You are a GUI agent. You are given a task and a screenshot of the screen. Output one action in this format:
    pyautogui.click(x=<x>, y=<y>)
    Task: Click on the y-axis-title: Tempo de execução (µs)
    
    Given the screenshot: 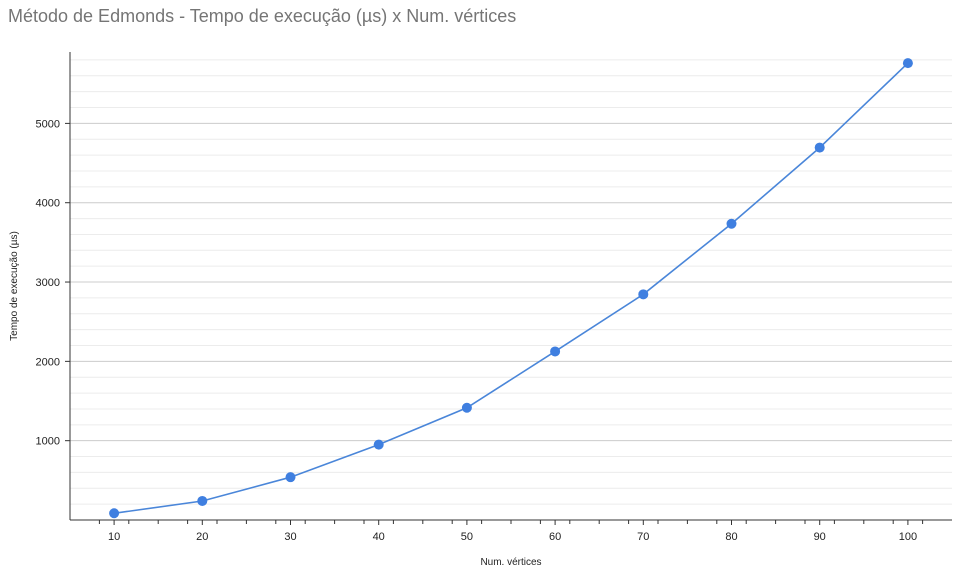 What is the action you would take?
    pyautogui.click(x=14, y=286)
    